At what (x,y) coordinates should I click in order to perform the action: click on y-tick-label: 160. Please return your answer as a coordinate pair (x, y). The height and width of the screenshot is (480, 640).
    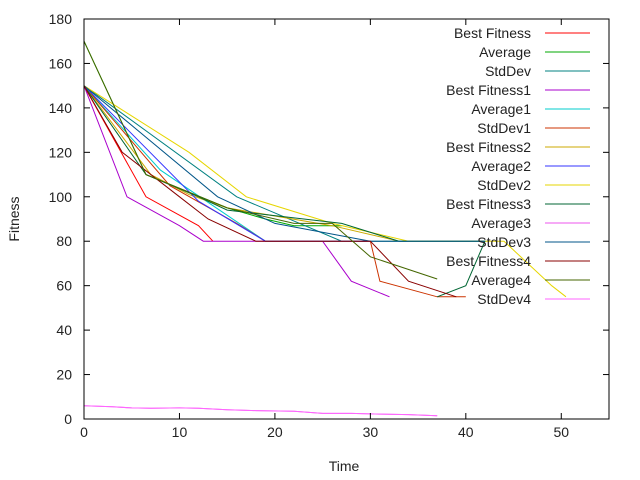
    Looking at the image, I should click on (61, 63).